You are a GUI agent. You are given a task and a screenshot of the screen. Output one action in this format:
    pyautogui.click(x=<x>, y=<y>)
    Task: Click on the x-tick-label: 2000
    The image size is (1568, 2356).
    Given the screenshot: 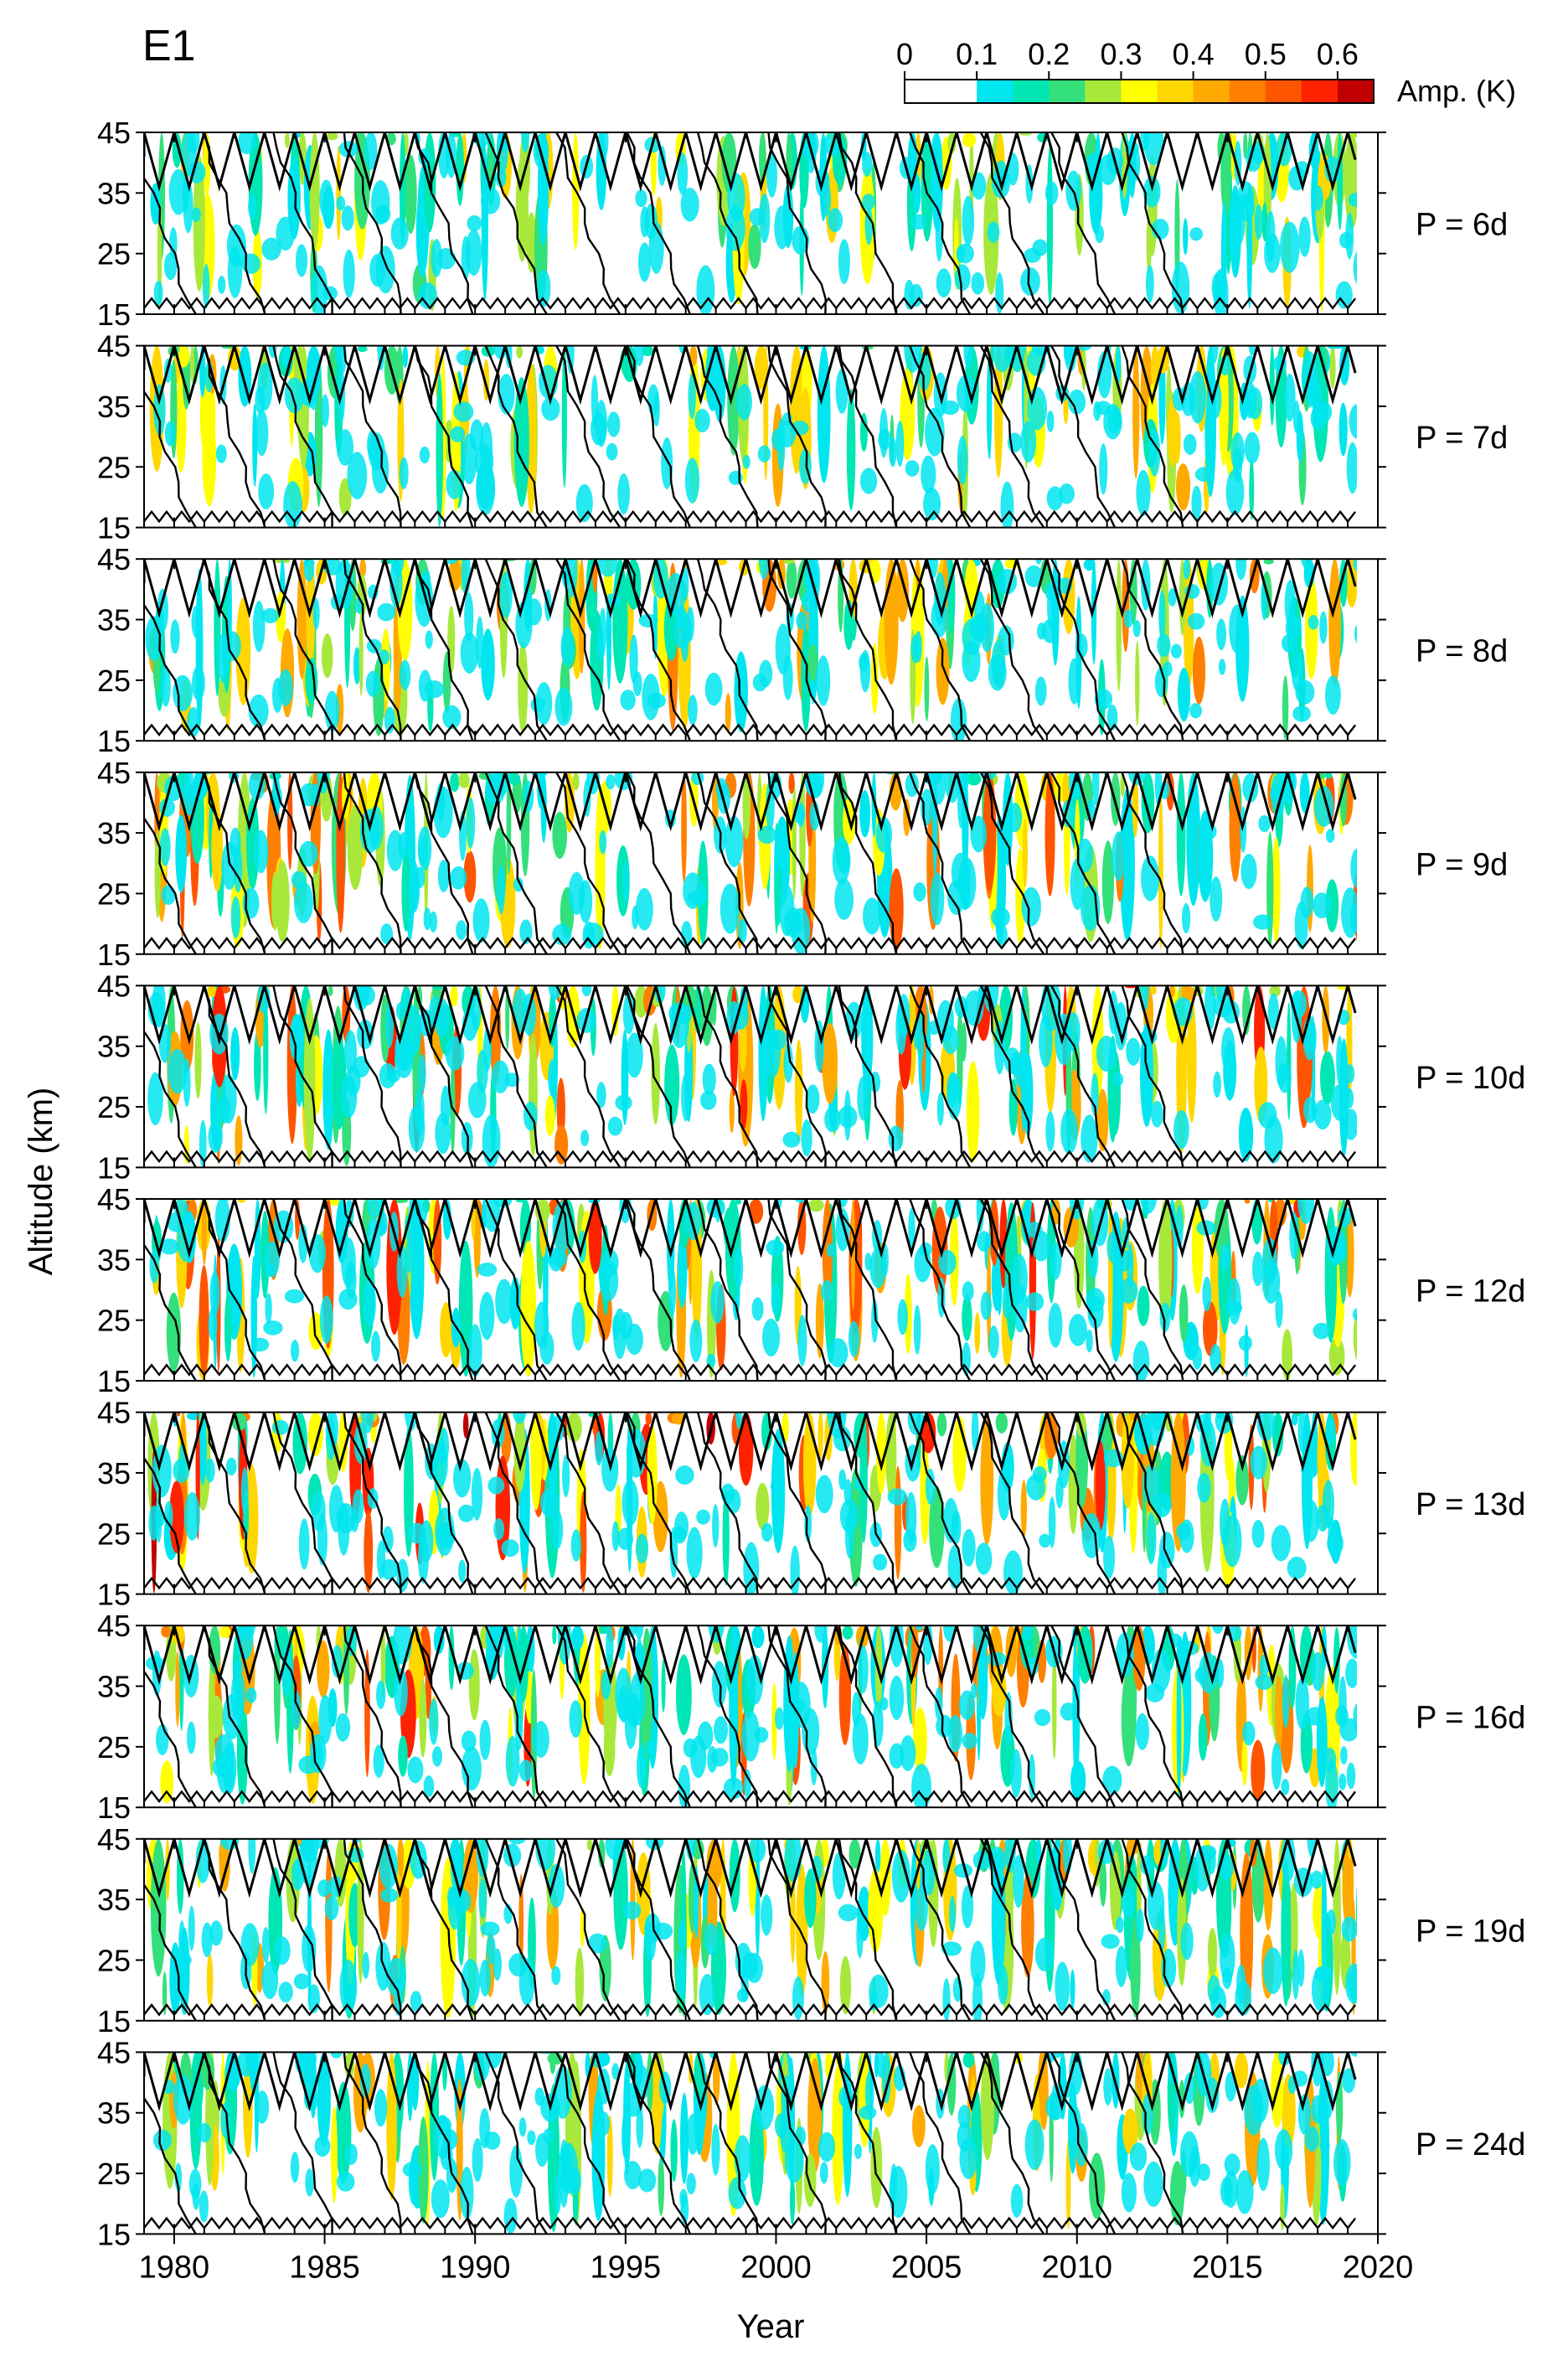 What is the action you would take?
    pyautogui.click(x=776, y=2267)
    